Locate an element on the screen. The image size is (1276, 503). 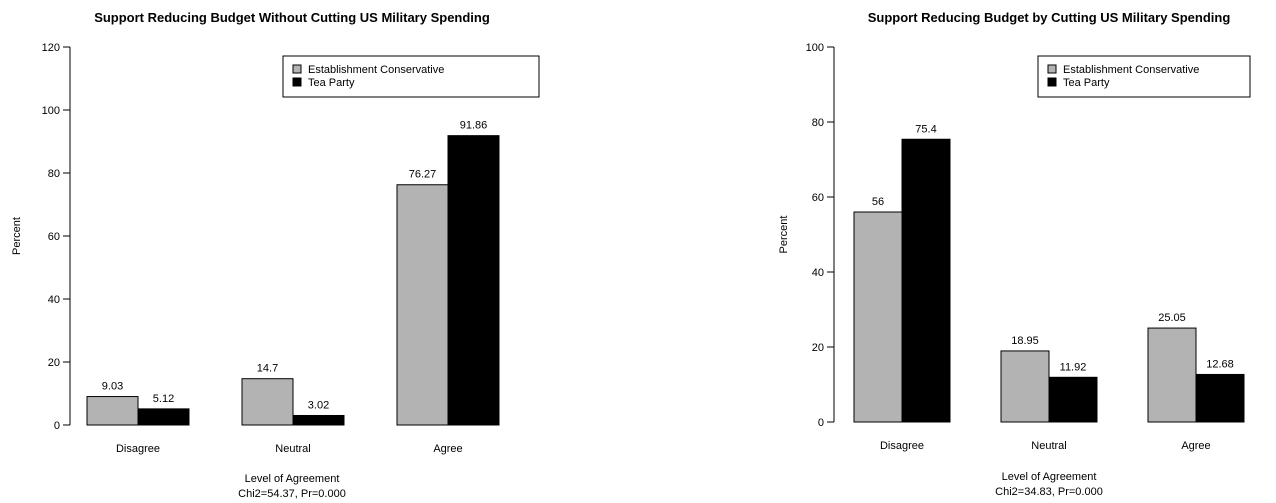
bar-value-label: 25.05 is located at coordinates (1172, 318).